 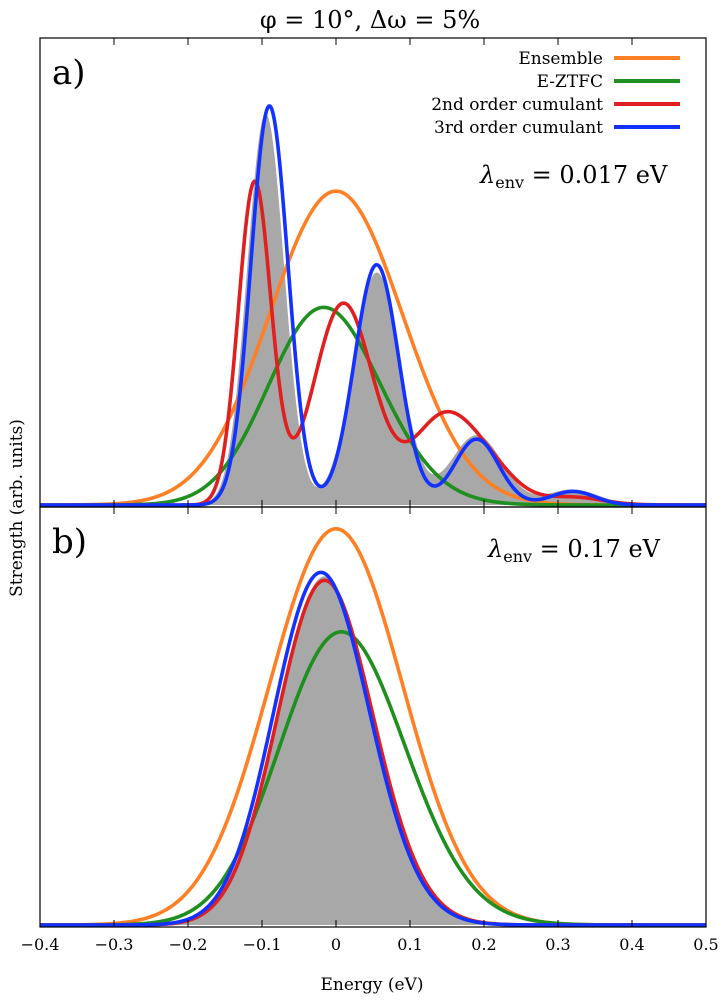 What do you see at coordinates (17, 508) in the screenshot?
I see `y-axis-title: Strength (arb. units)` at bounding box center [17, 508].